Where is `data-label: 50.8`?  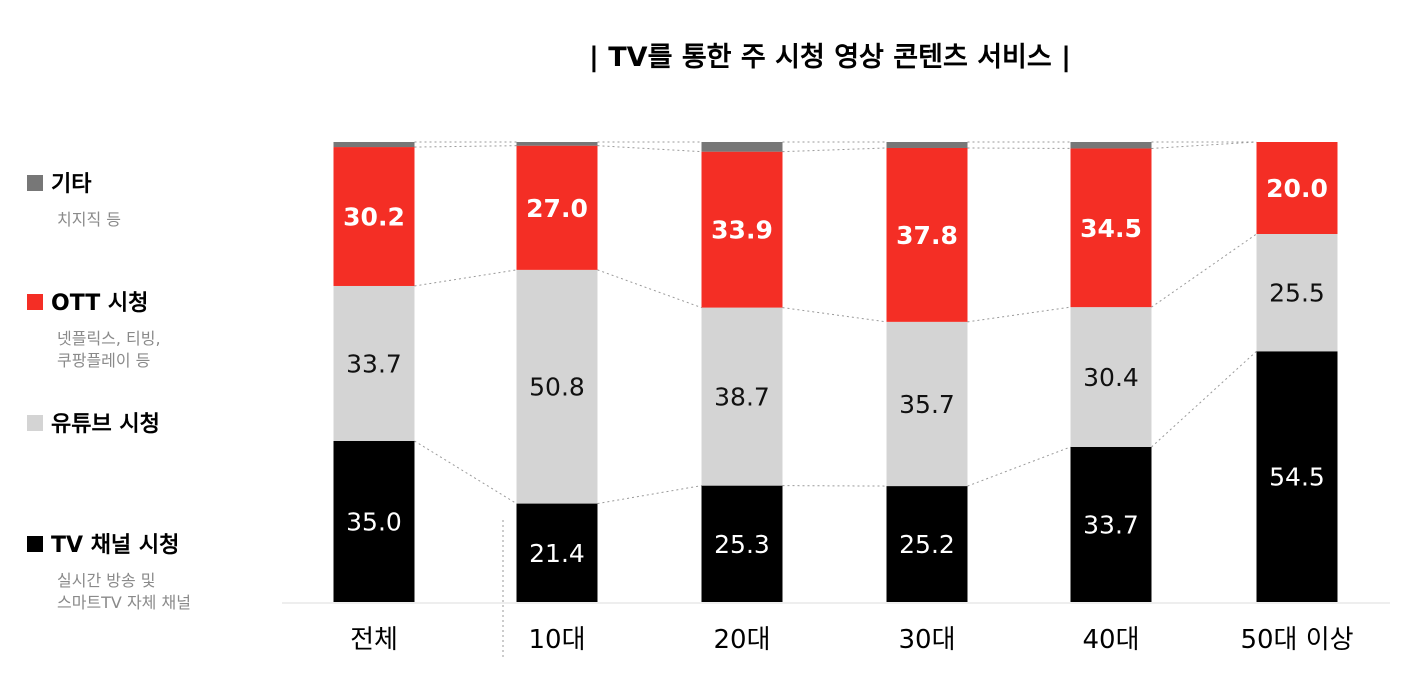
data-label: 50.8 is located at coordinates (557, 387).